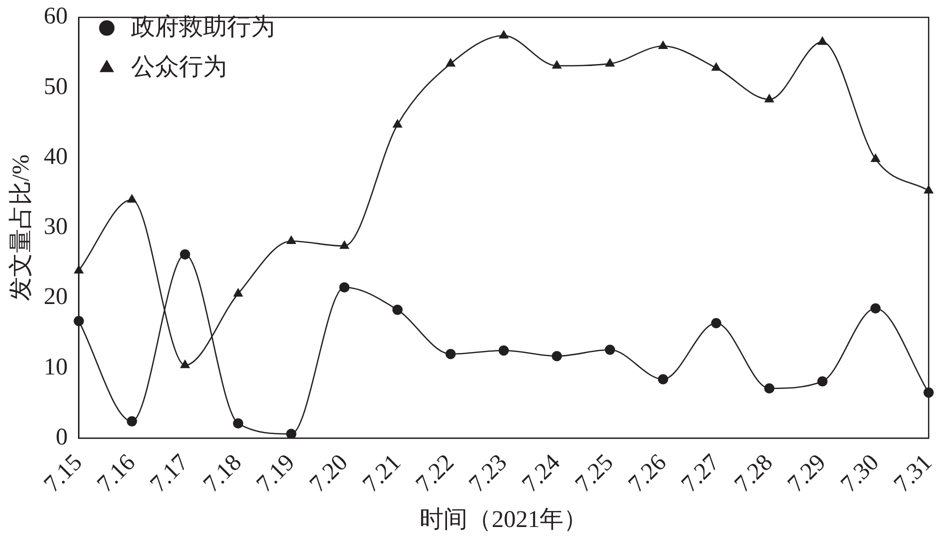  Describe the element at coordinates (700, 474) in the screenshot. I see `x-tick-label: 7.27` at that location.